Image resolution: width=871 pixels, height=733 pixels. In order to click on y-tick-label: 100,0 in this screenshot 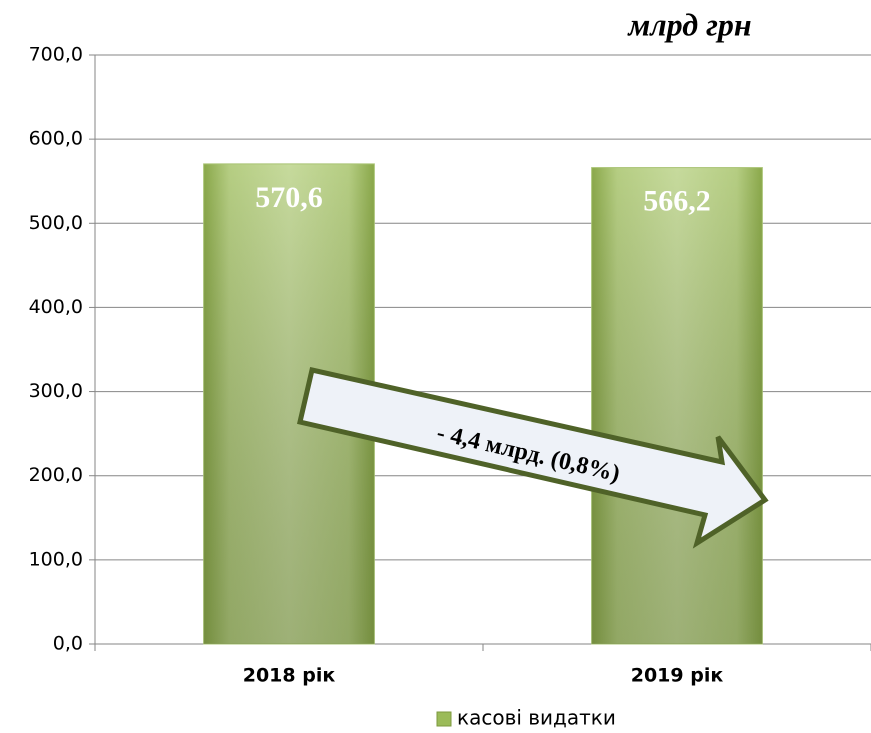, I will do `click(56, 559)`.